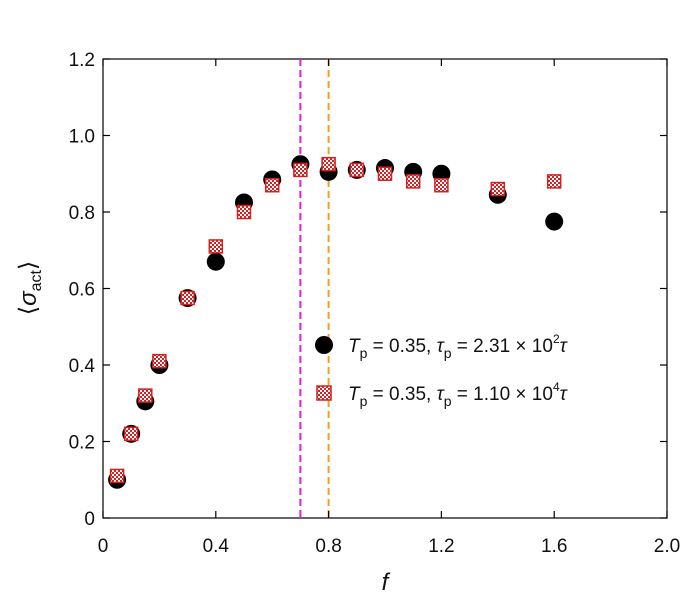  What do you see at coordinates (324, 345) in the screenshot?
I see `legend-marker-circle` at bounding box center [324, 345].